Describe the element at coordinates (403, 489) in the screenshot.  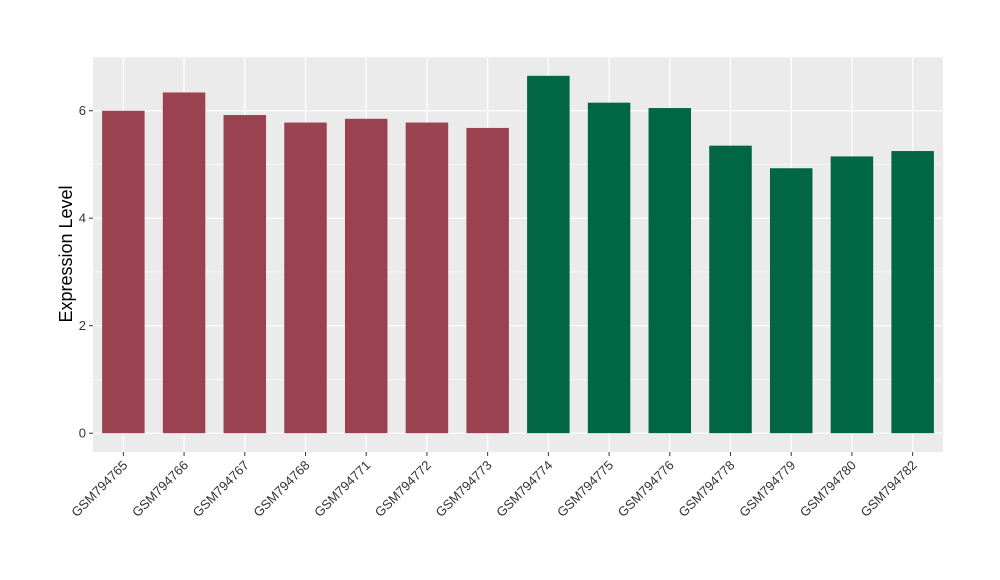
I see `x-tick-label: GSM794772` at that location.